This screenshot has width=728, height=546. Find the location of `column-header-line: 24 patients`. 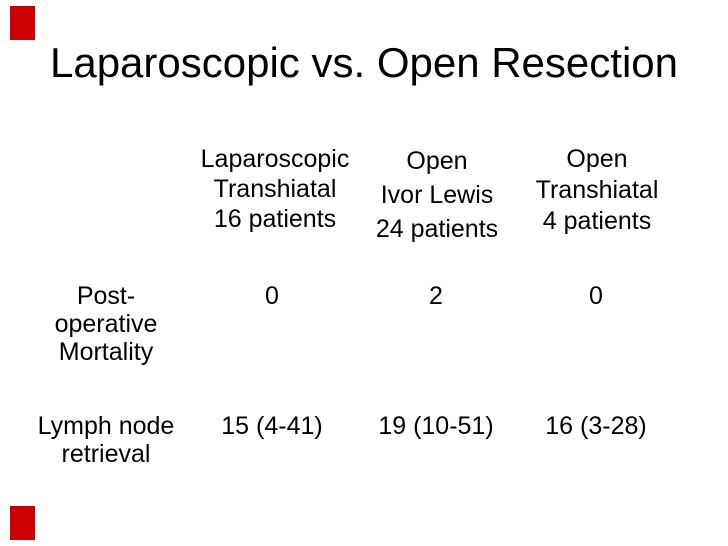

column-header-line: 24 patients is located at coordinates (437, 229).